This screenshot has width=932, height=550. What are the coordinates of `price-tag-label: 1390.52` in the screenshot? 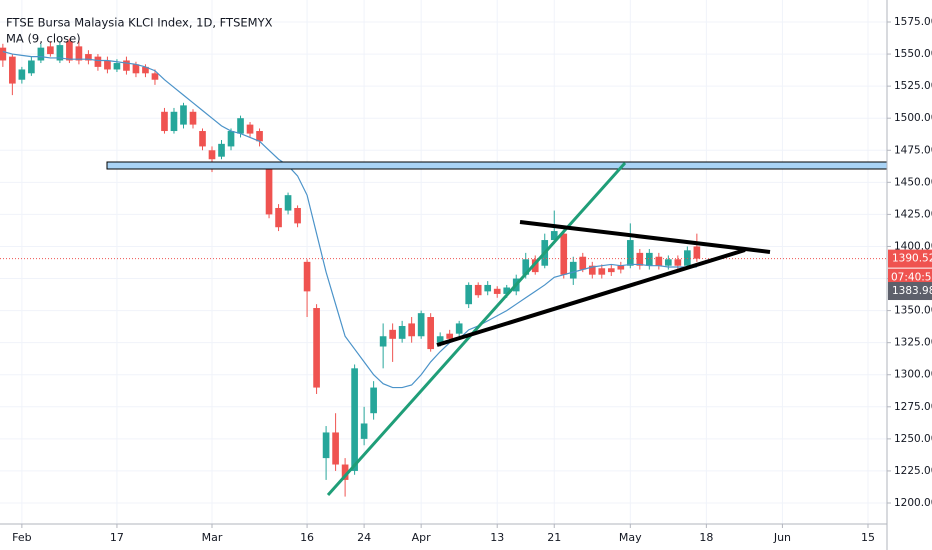 It's located at (912, 259).